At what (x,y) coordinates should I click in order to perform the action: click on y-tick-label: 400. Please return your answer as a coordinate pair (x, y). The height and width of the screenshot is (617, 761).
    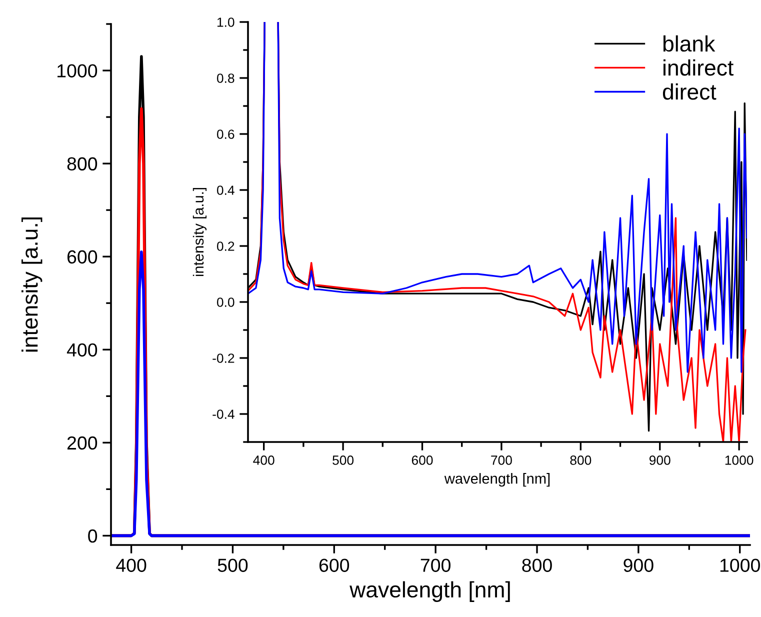
    Looking at the image, I should click on (82, 350).